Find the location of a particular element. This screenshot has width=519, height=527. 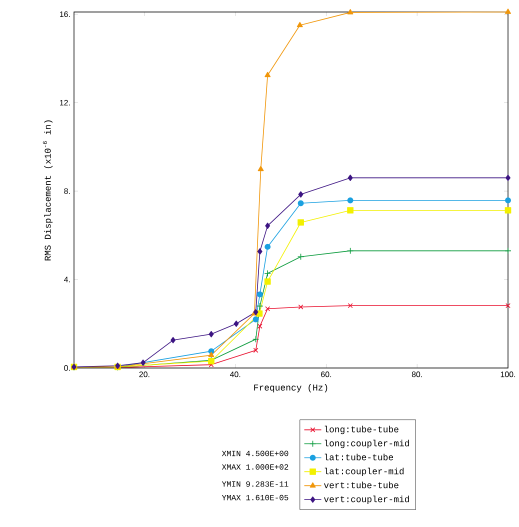

legend-label: vert:coupler-mid is located at coordinates (366, 500).